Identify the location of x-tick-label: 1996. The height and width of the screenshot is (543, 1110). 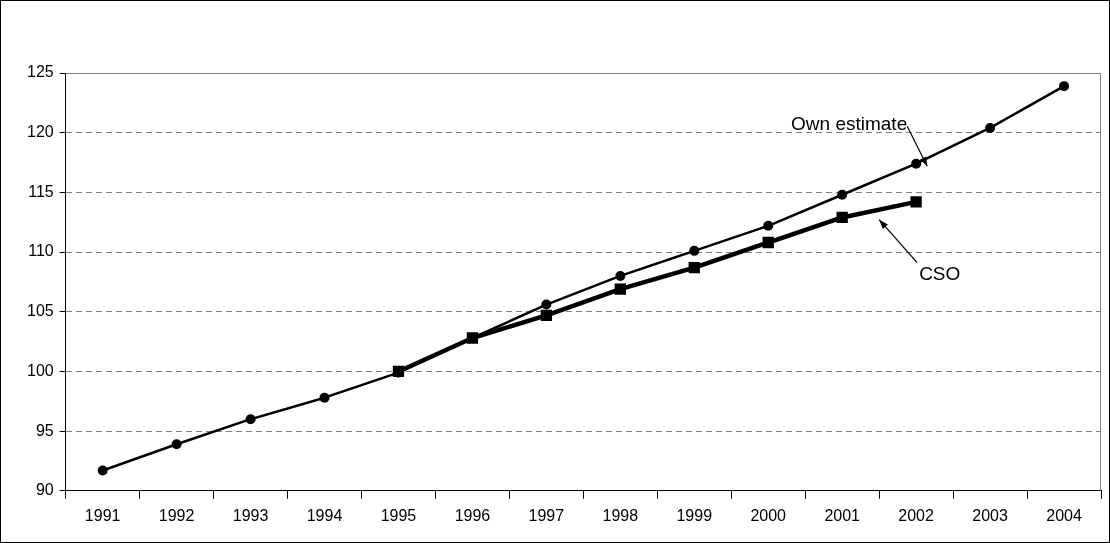
(472, 515).